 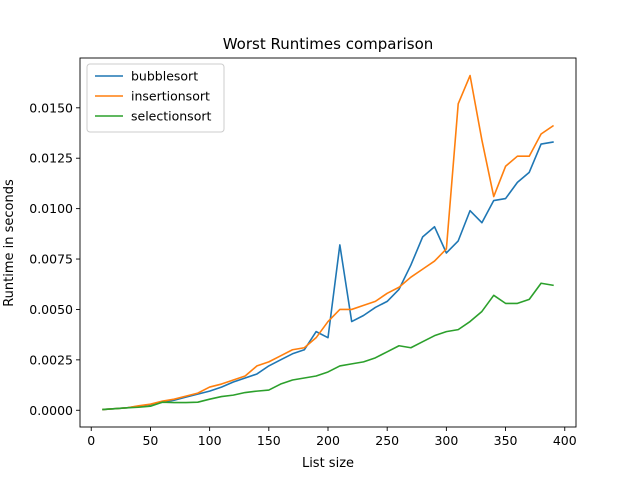 I want to click on y-axis-label: Runtime in seconds, so click(x=9, y=243).